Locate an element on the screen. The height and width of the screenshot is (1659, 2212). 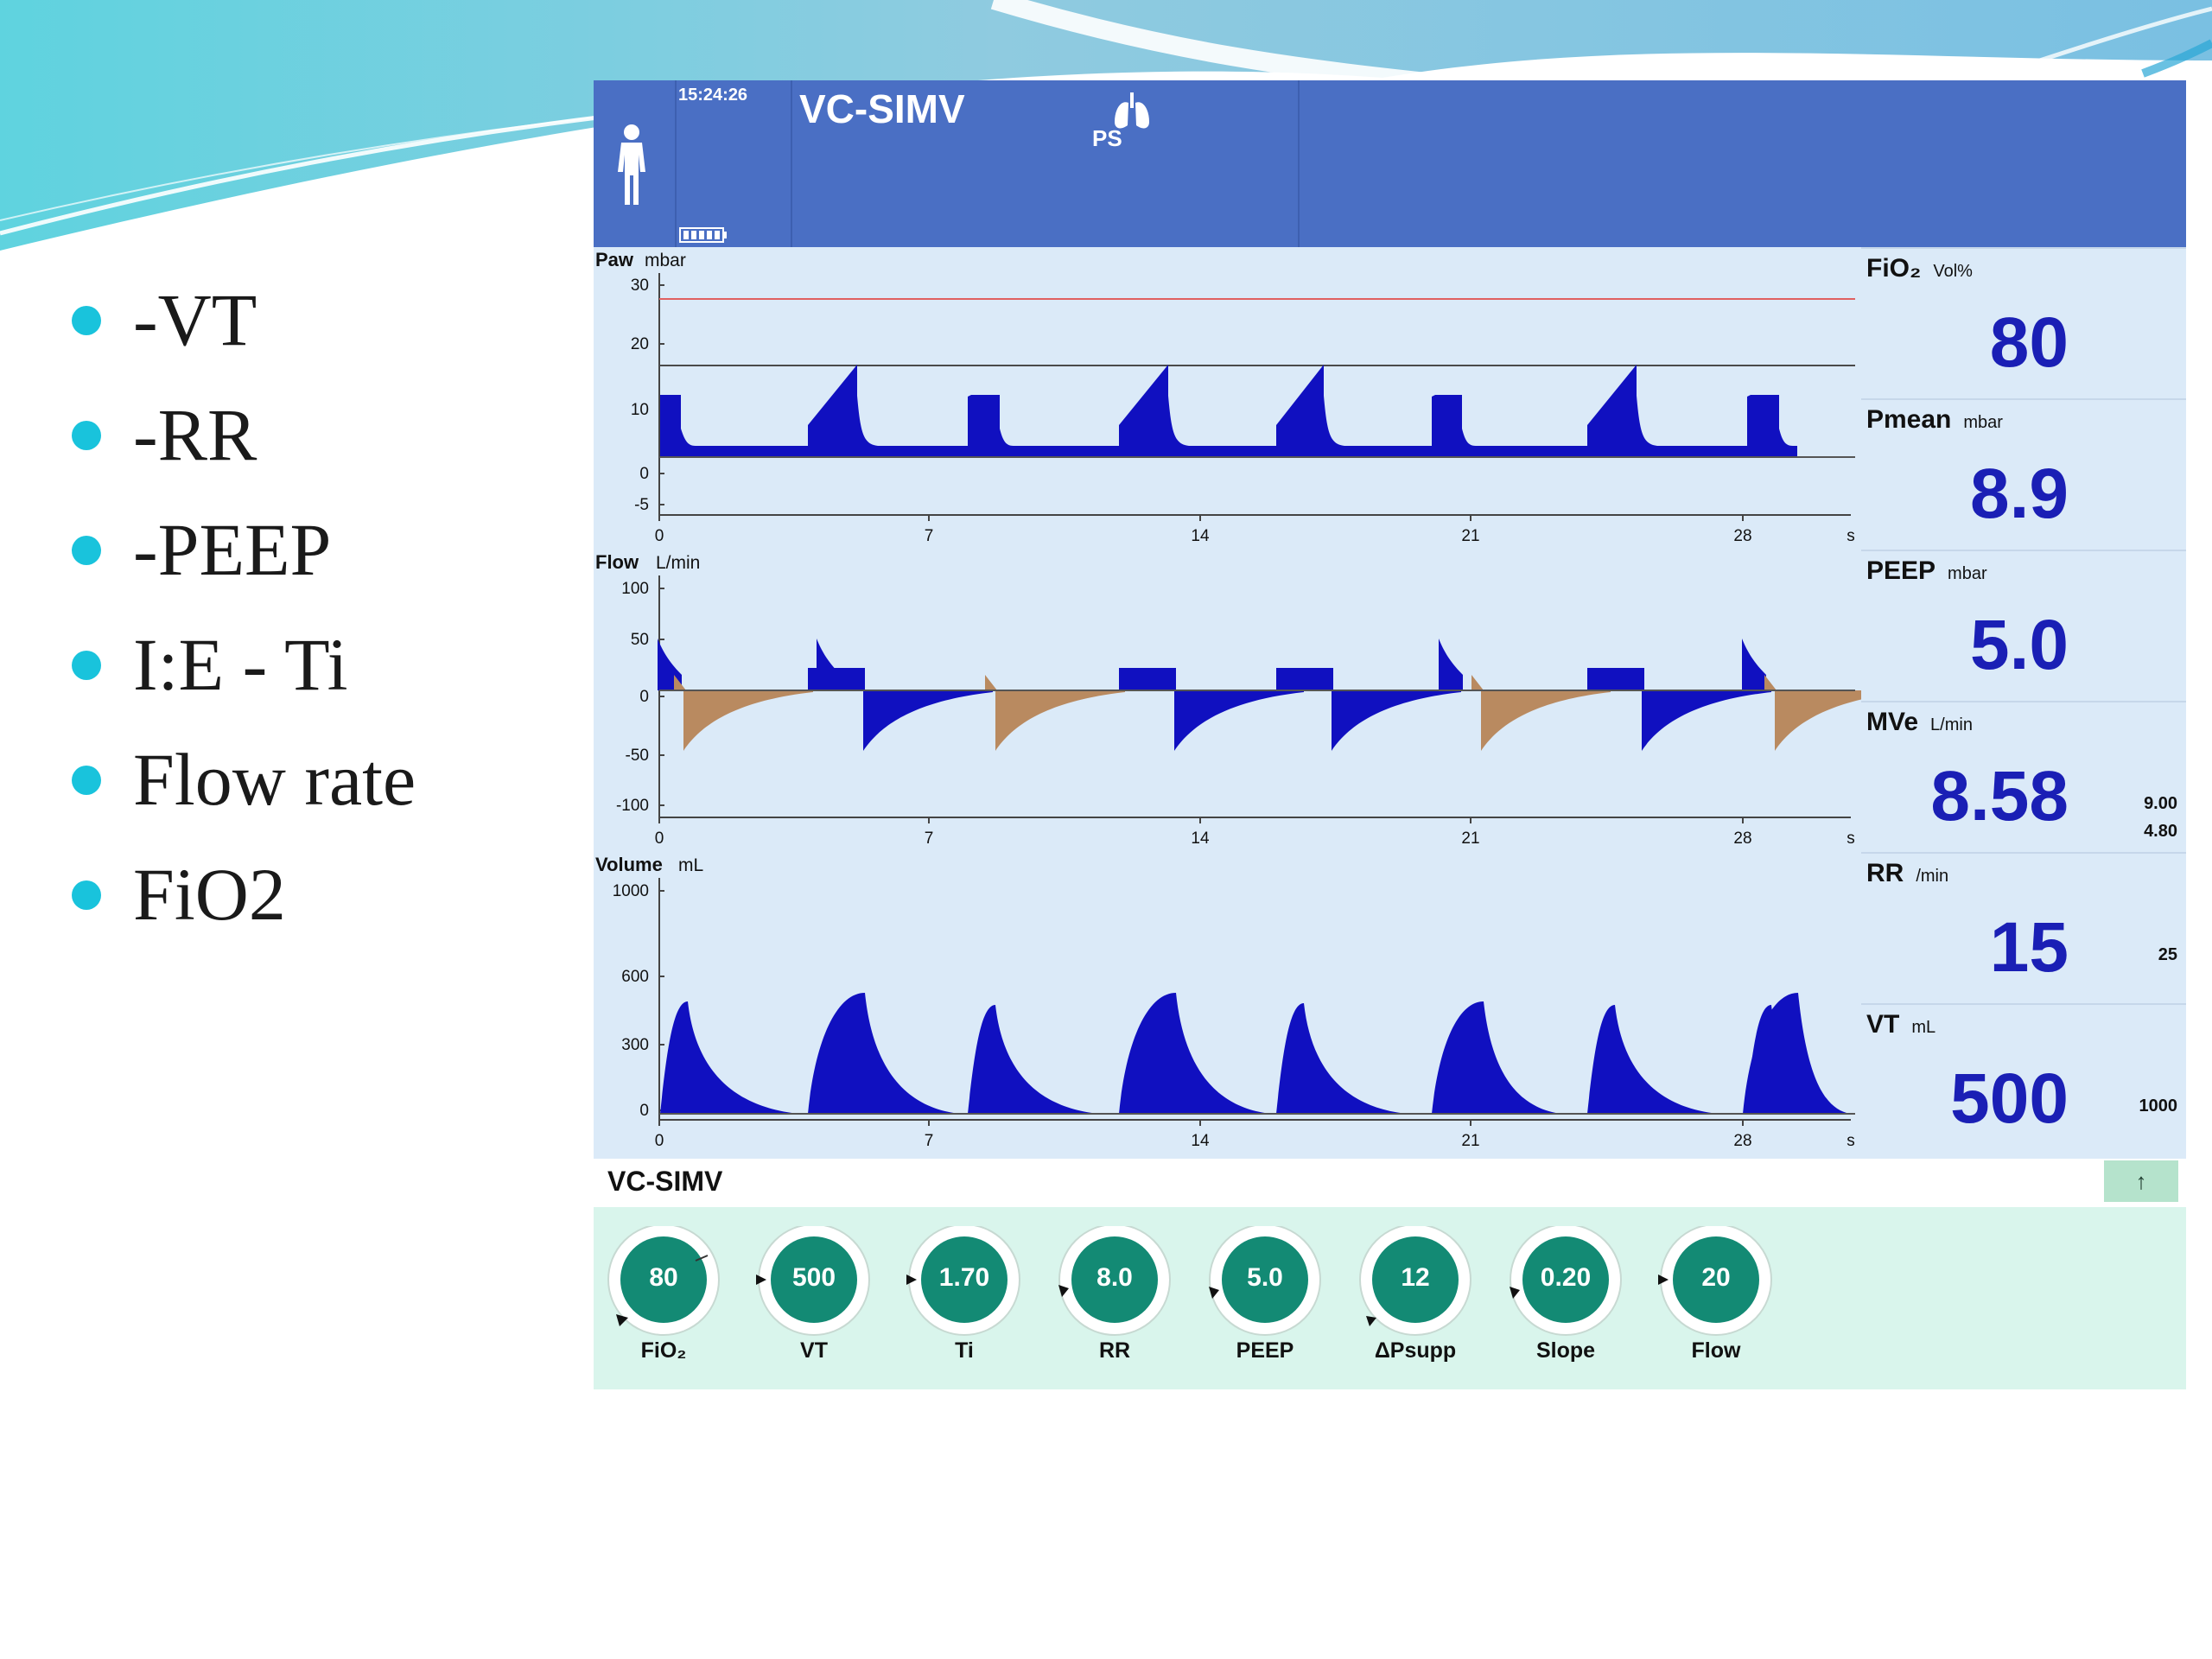
volume-y-tick-label: 600 is located at coordinates (635, 977).